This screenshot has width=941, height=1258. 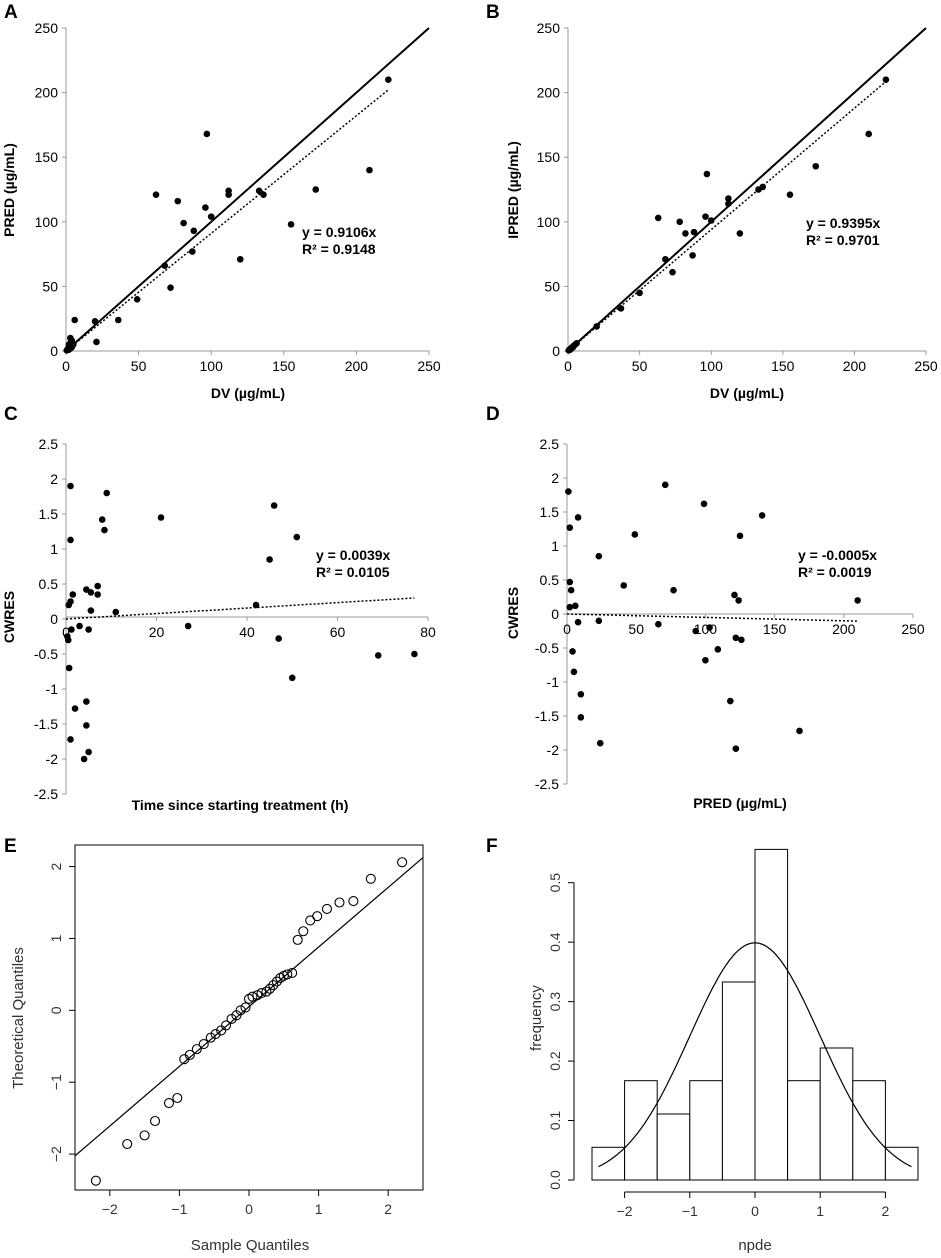 What do you see at coordinates (339, 232) in the screenshot?
I see `regression-equation: y = 0.9106x` at bounding box center [339, 232].